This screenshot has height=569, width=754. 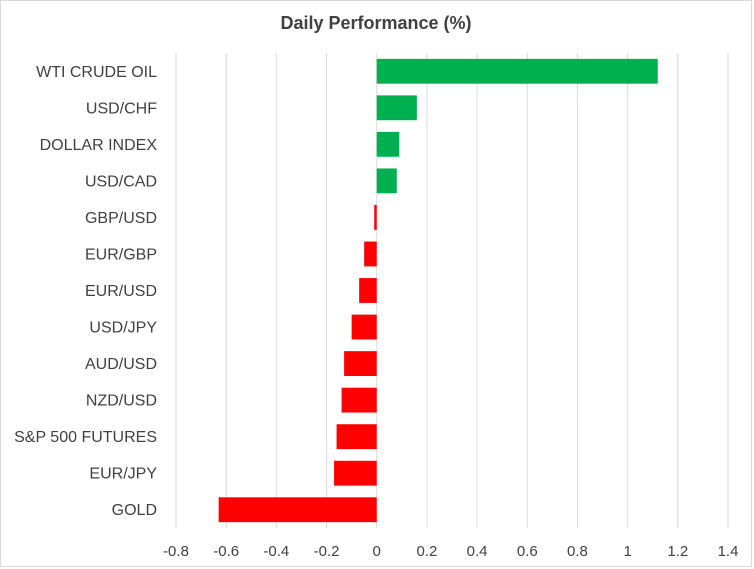 What do you see at coordinates (123, 328) in the screenshot?
I see `category-label: USD/JPY` at bounding box center [123, 328].